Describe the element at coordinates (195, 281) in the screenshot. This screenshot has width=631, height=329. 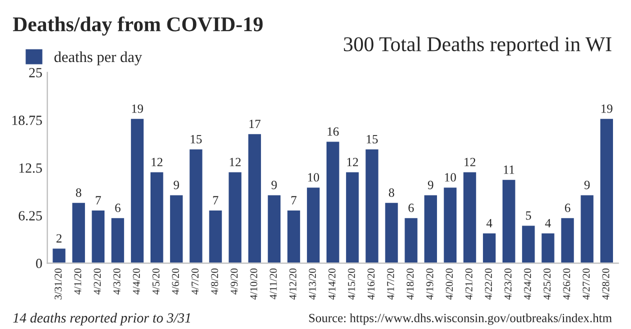
I see `x-tick-label: 4/7/20` at that location.